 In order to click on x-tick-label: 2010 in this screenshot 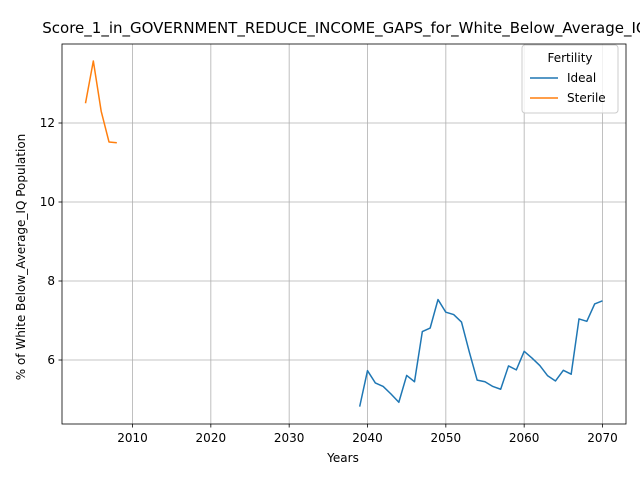, I will do `click(132, 438)`.